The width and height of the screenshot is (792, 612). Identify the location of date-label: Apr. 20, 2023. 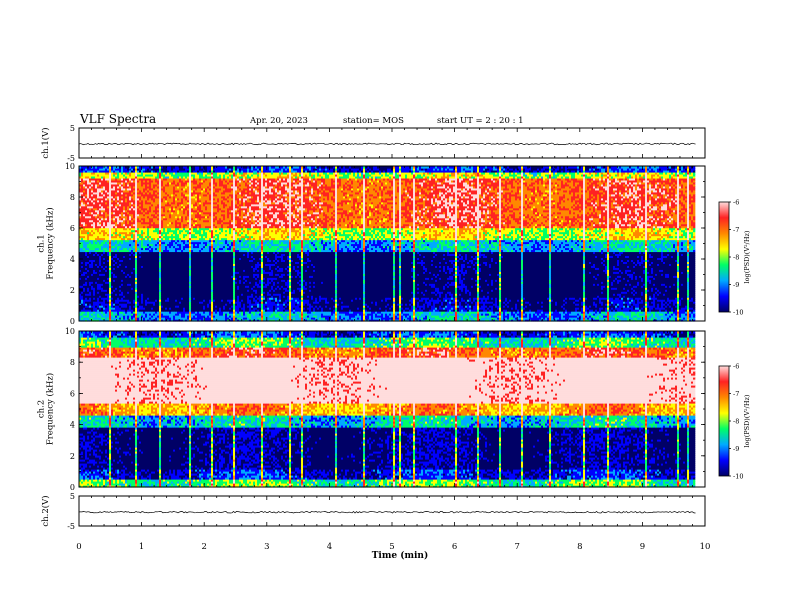
(278, 121).